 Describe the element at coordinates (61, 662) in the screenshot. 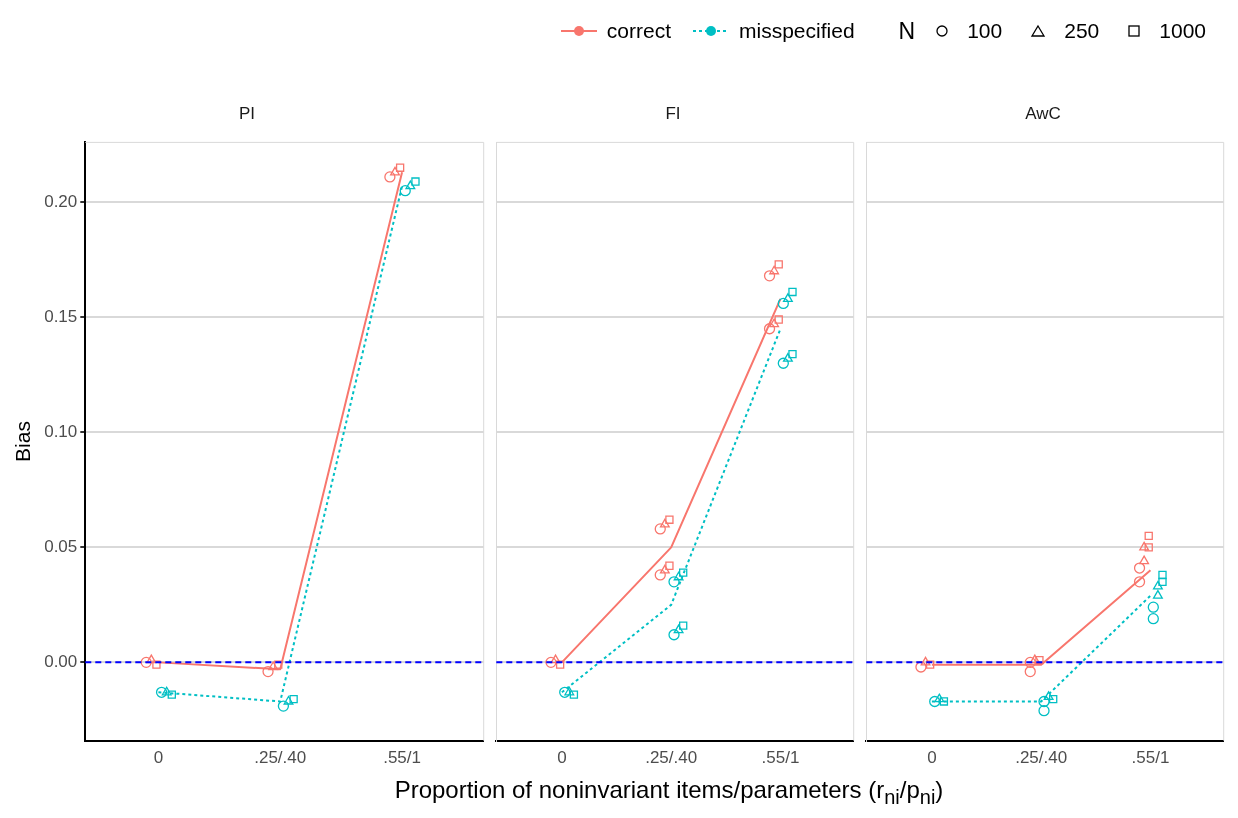

I see `y-tick-label: 0.00` at that location.